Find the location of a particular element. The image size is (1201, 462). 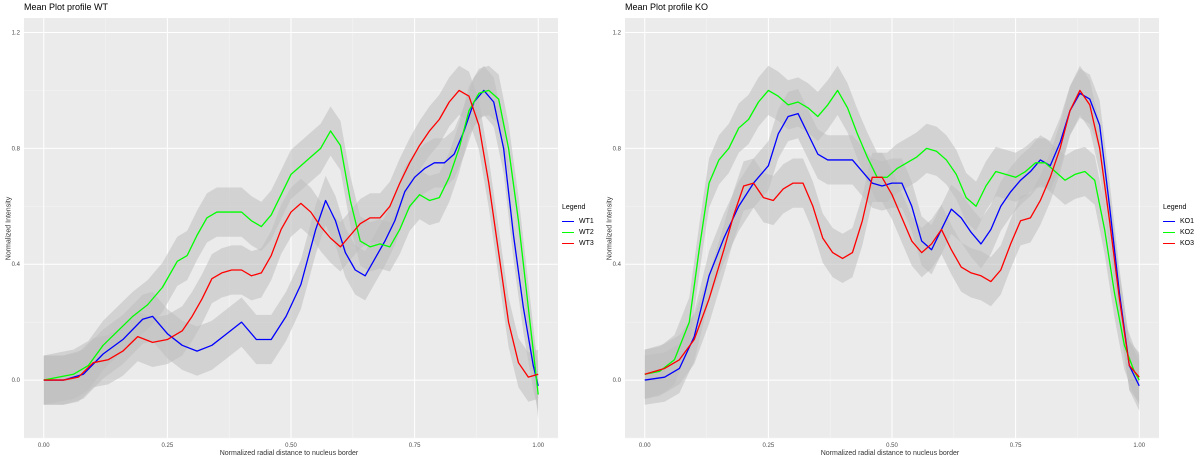

legend-label: KO3 is located at coordinates (1187, 243).